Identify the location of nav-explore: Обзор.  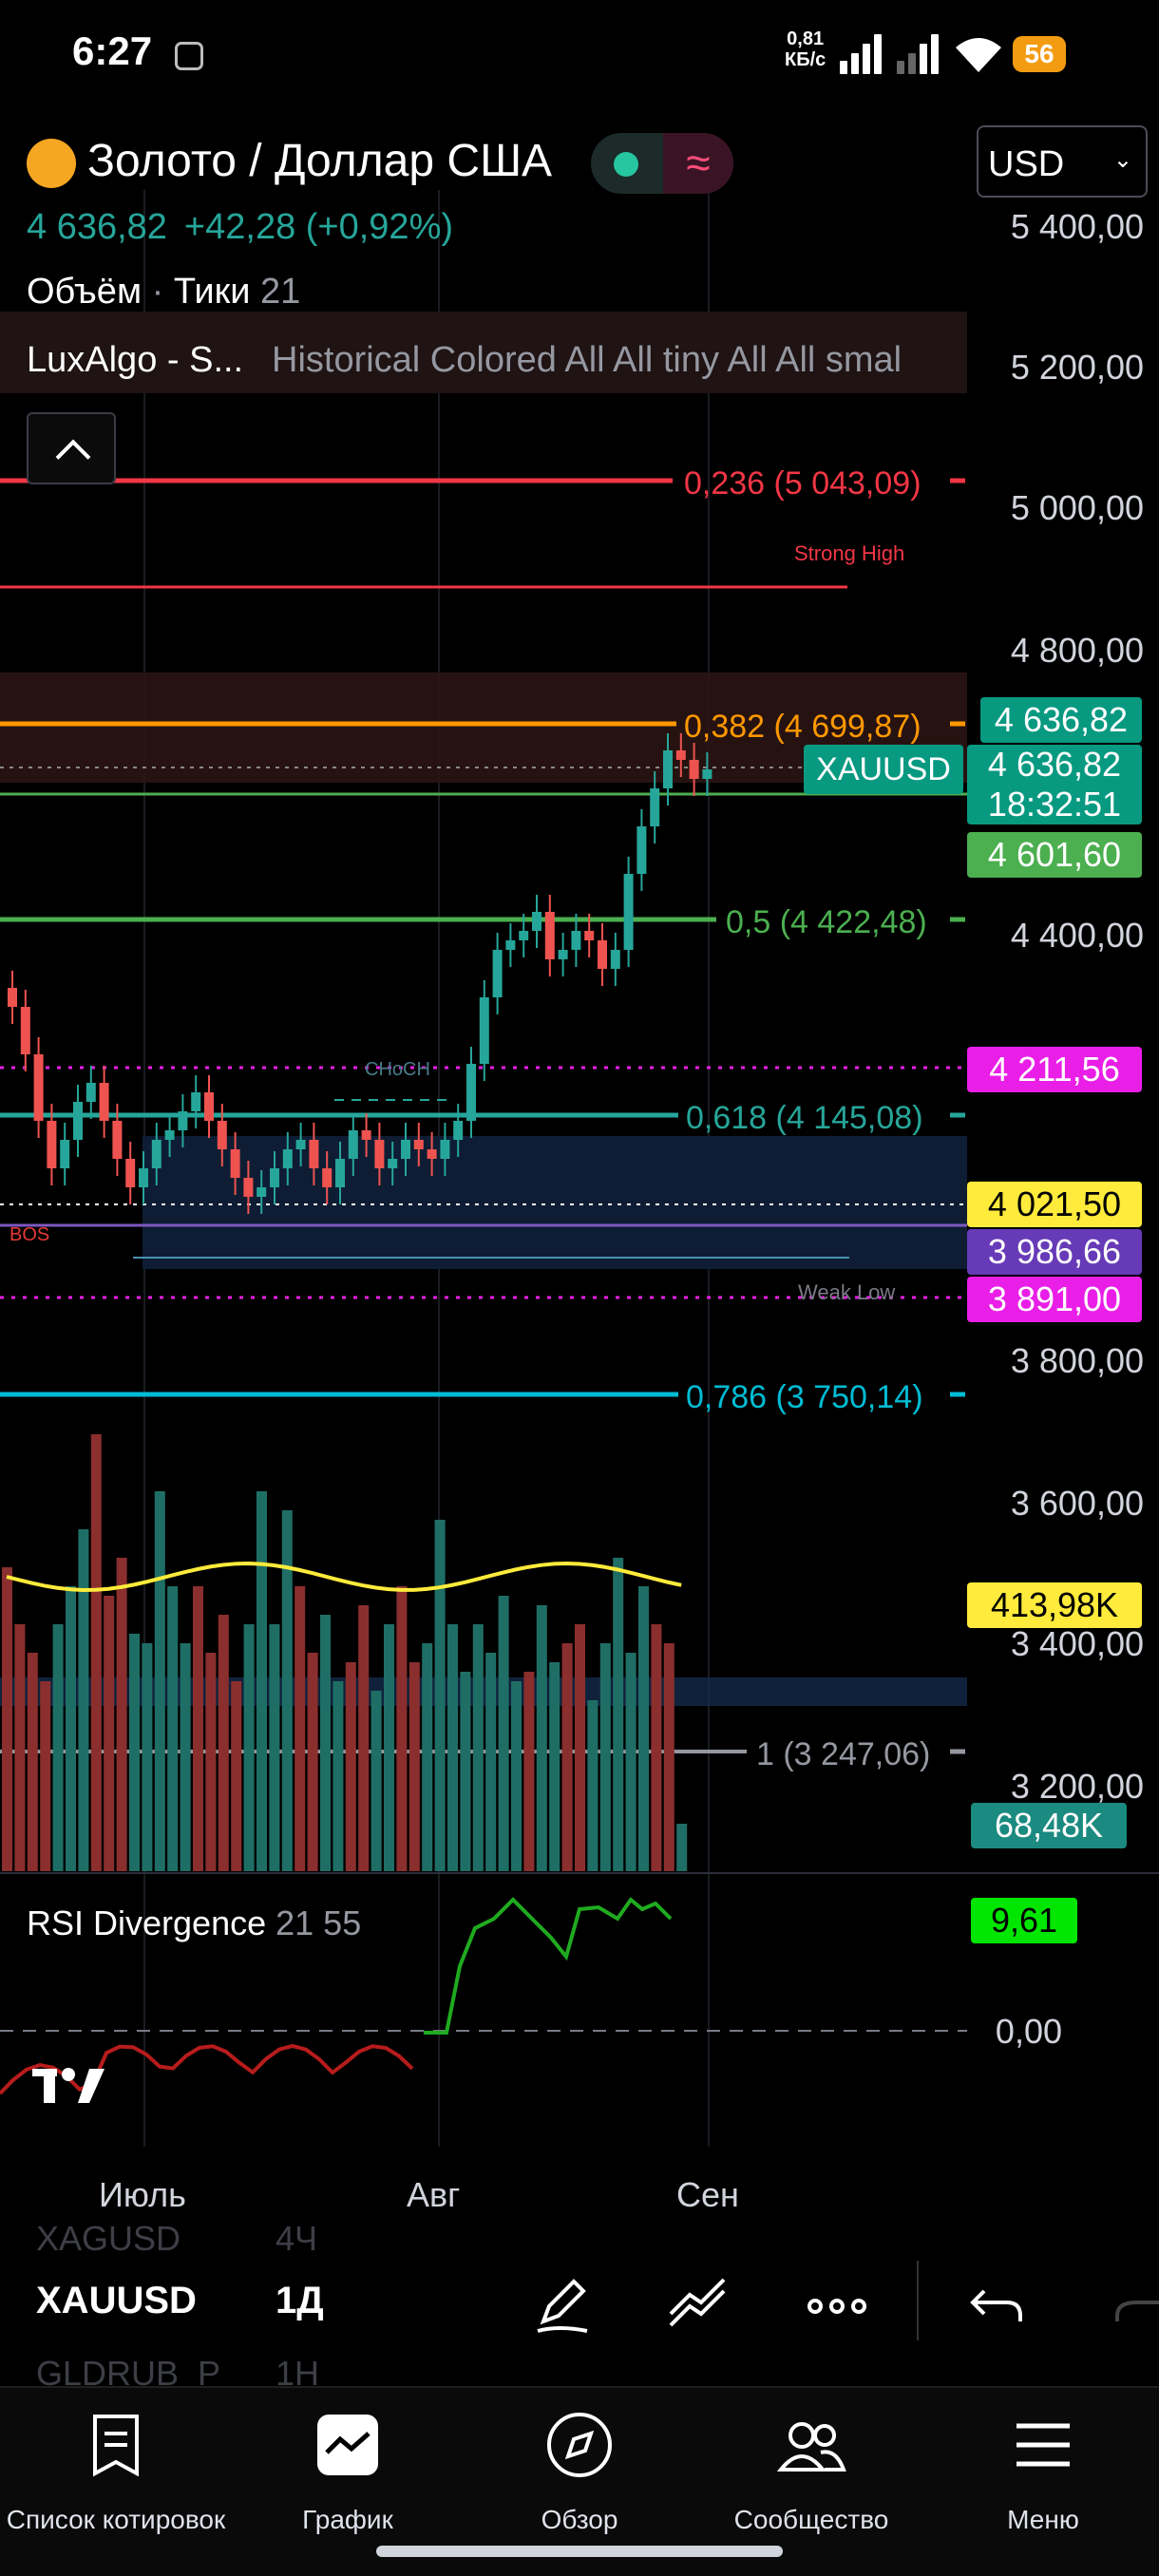
(579, 2471).